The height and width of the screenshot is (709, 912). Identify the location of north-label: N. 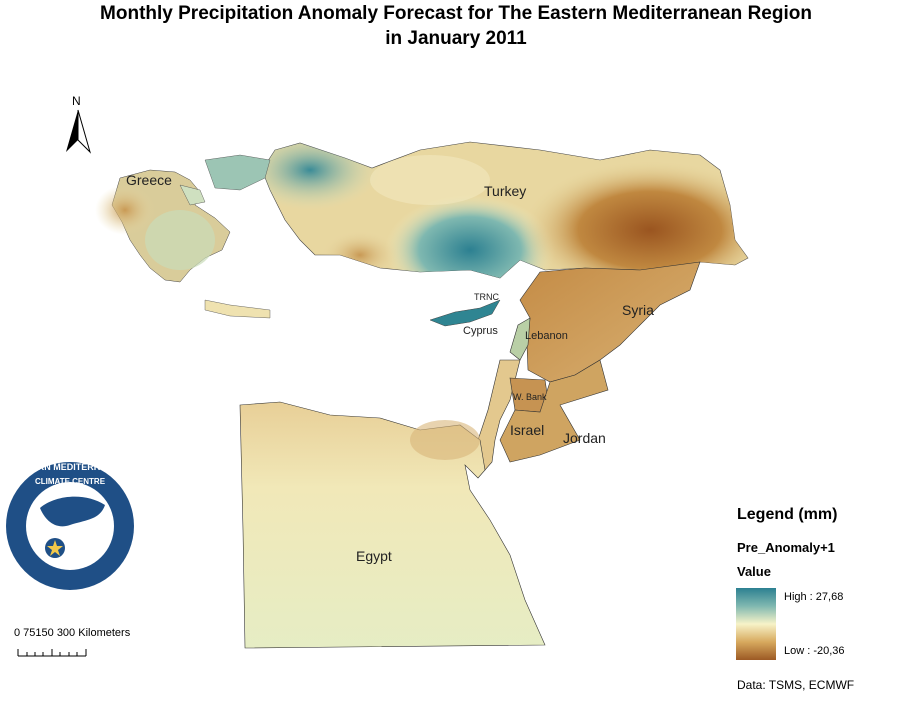
(76, 101).